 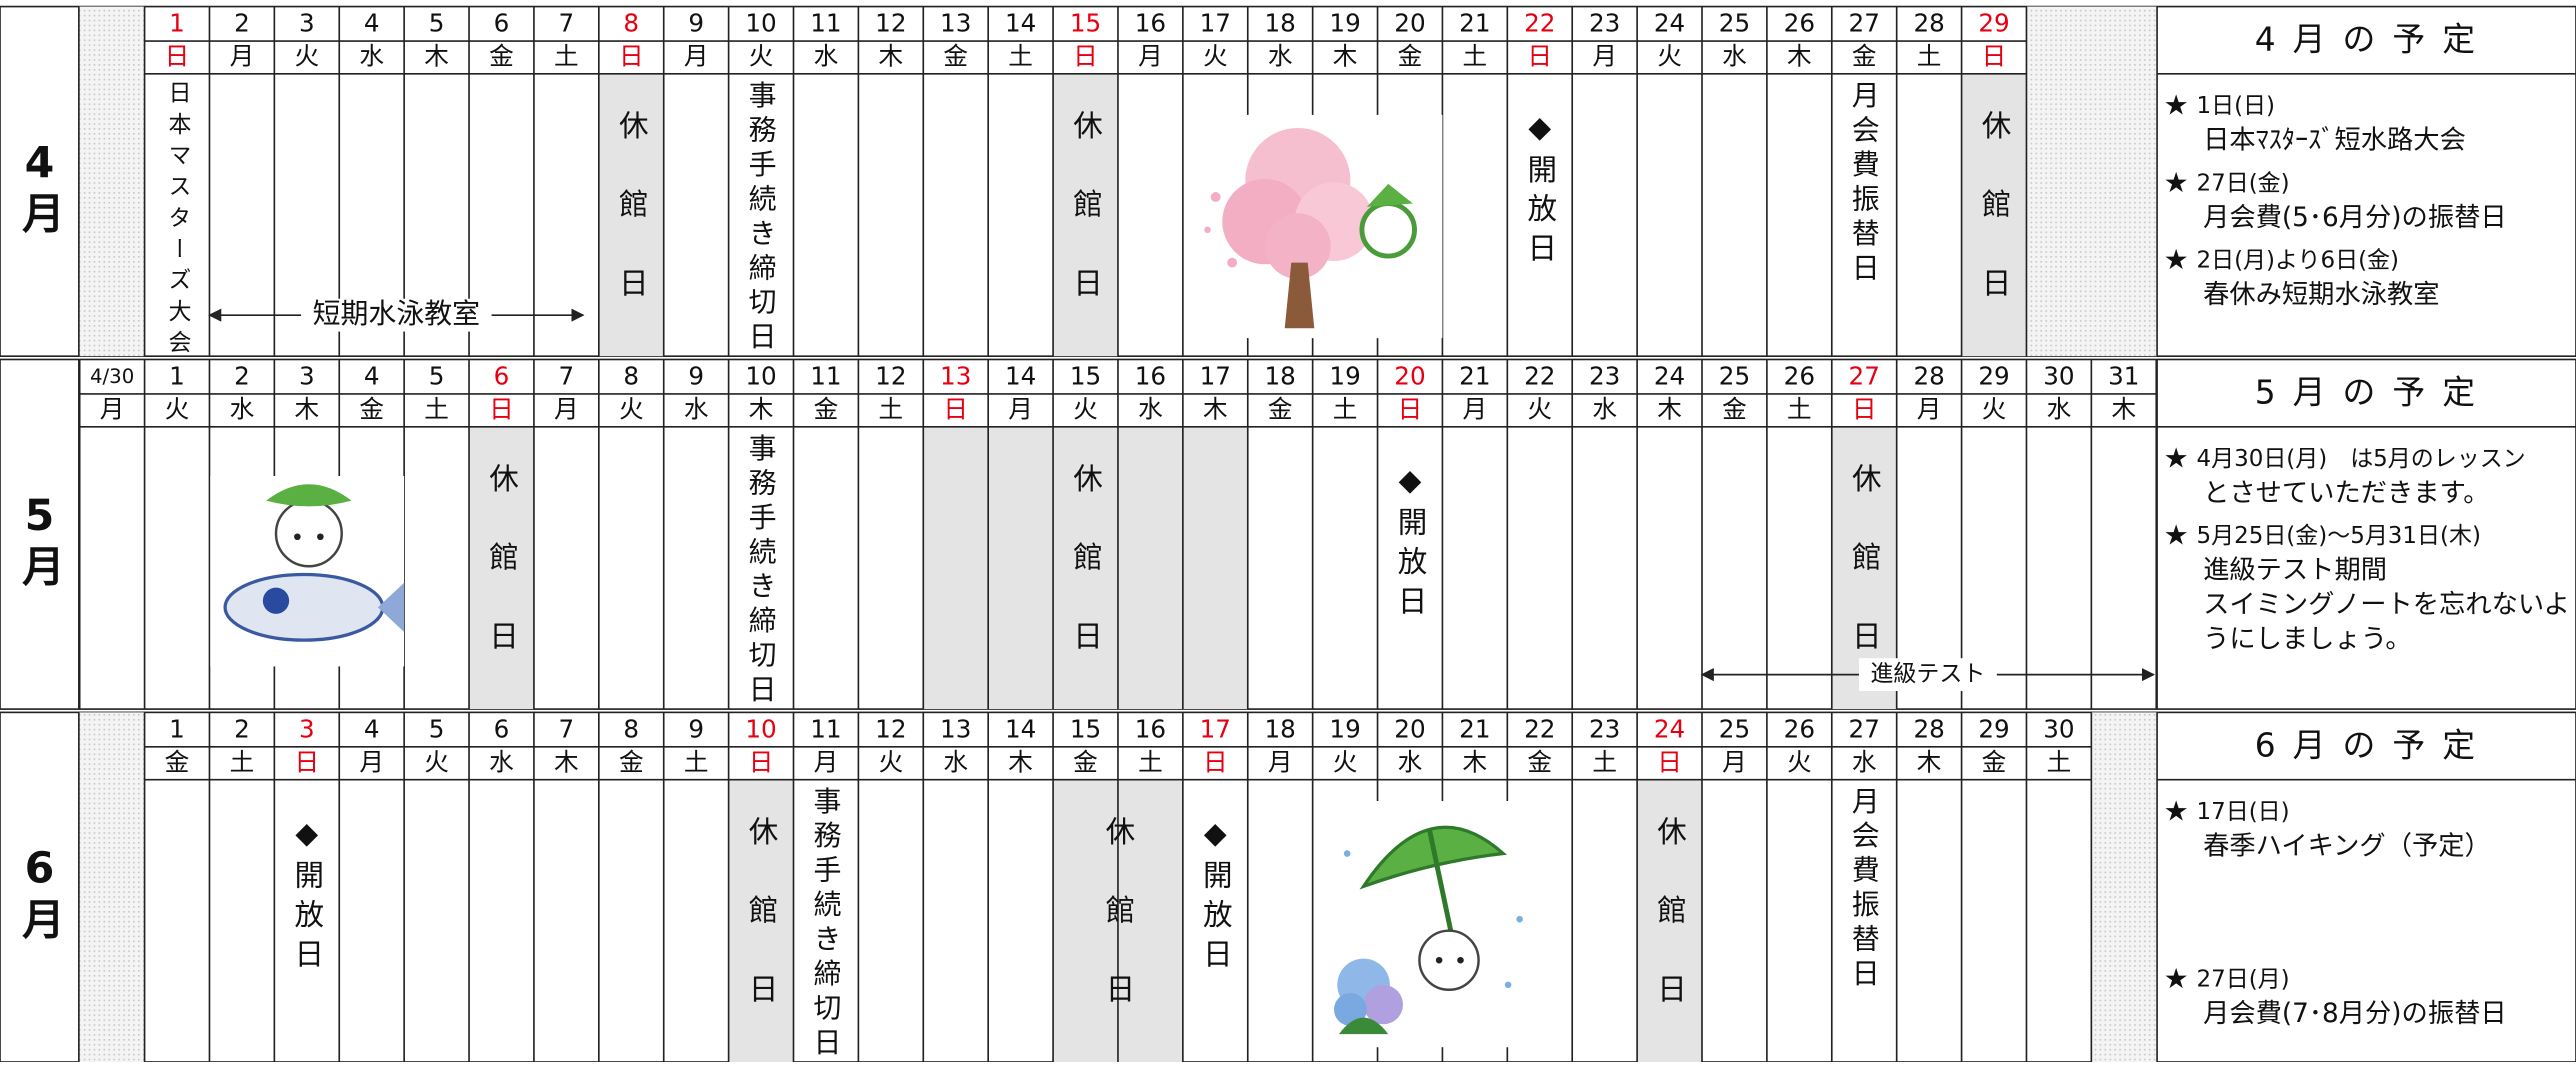 I want to click on range-label-bg, so click(x=396, y=315).